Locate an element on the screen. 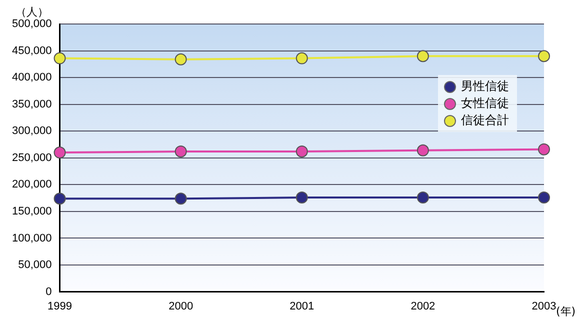 The image size is (580, 320). legend-label: 男性信徒 is located at coordinates (485, 86).